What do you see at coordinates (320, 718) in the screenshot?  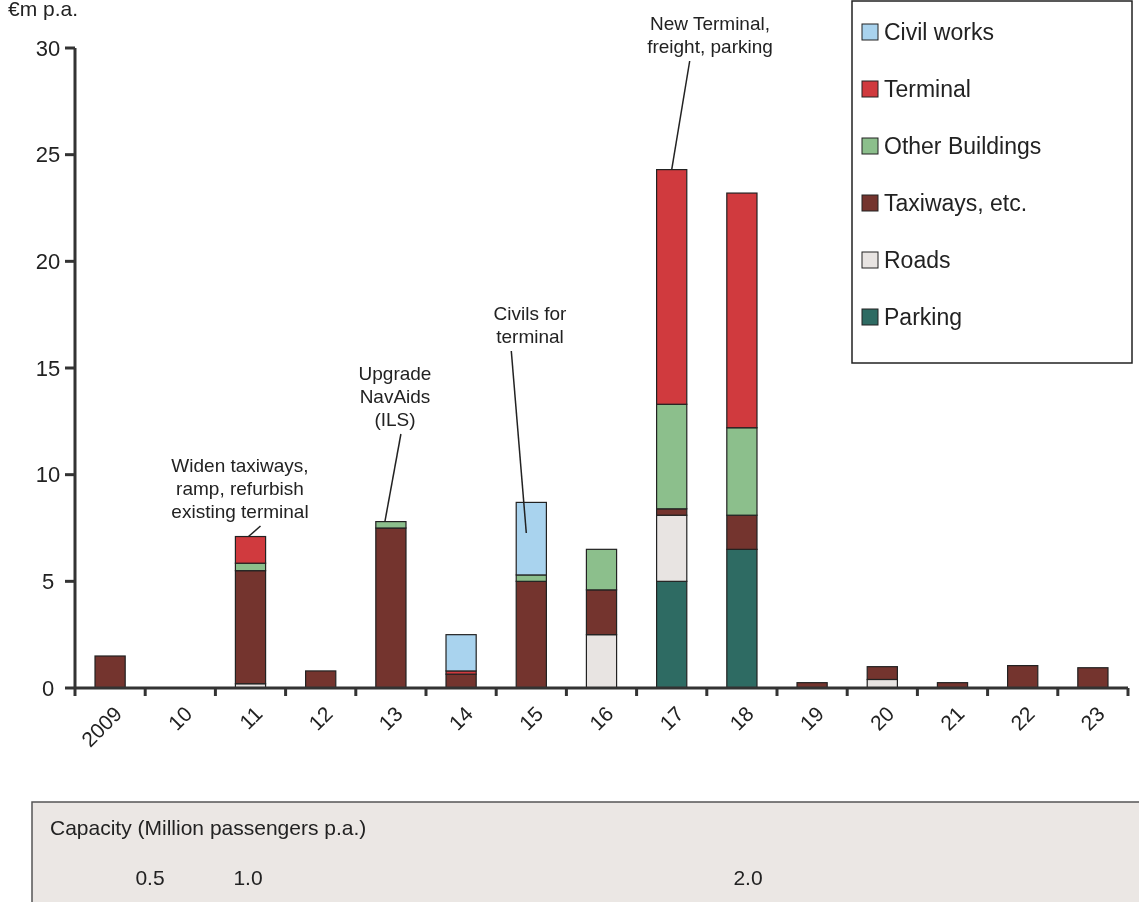 I see `x-tick-label: 12` at bounding box center [320, 718].